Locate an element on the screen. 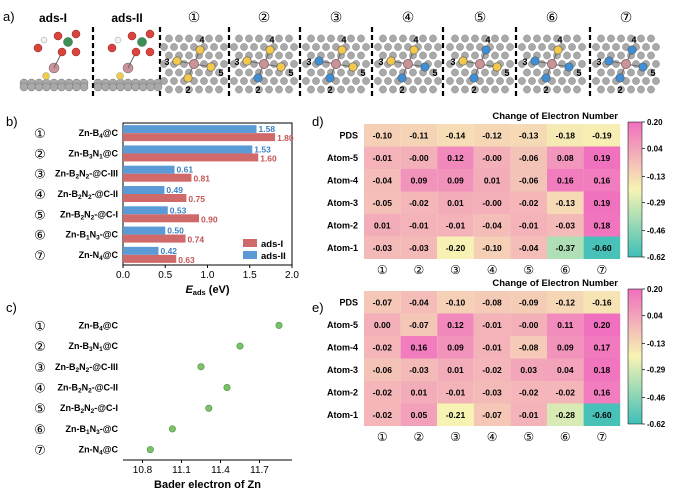 Image resolution: width=691 pixels, height=497 pixels. bar-label-ads-II: 0.61 is located at coordinates (185, 170).